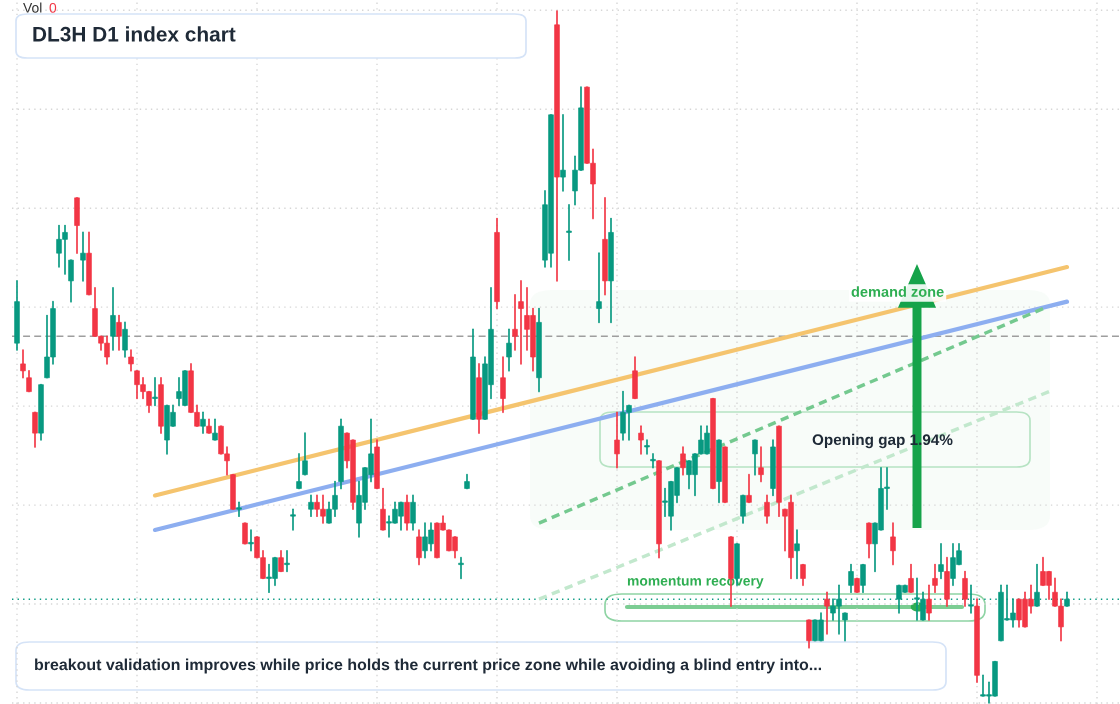  I want to click on annotation: Vol, so click(32, 7).